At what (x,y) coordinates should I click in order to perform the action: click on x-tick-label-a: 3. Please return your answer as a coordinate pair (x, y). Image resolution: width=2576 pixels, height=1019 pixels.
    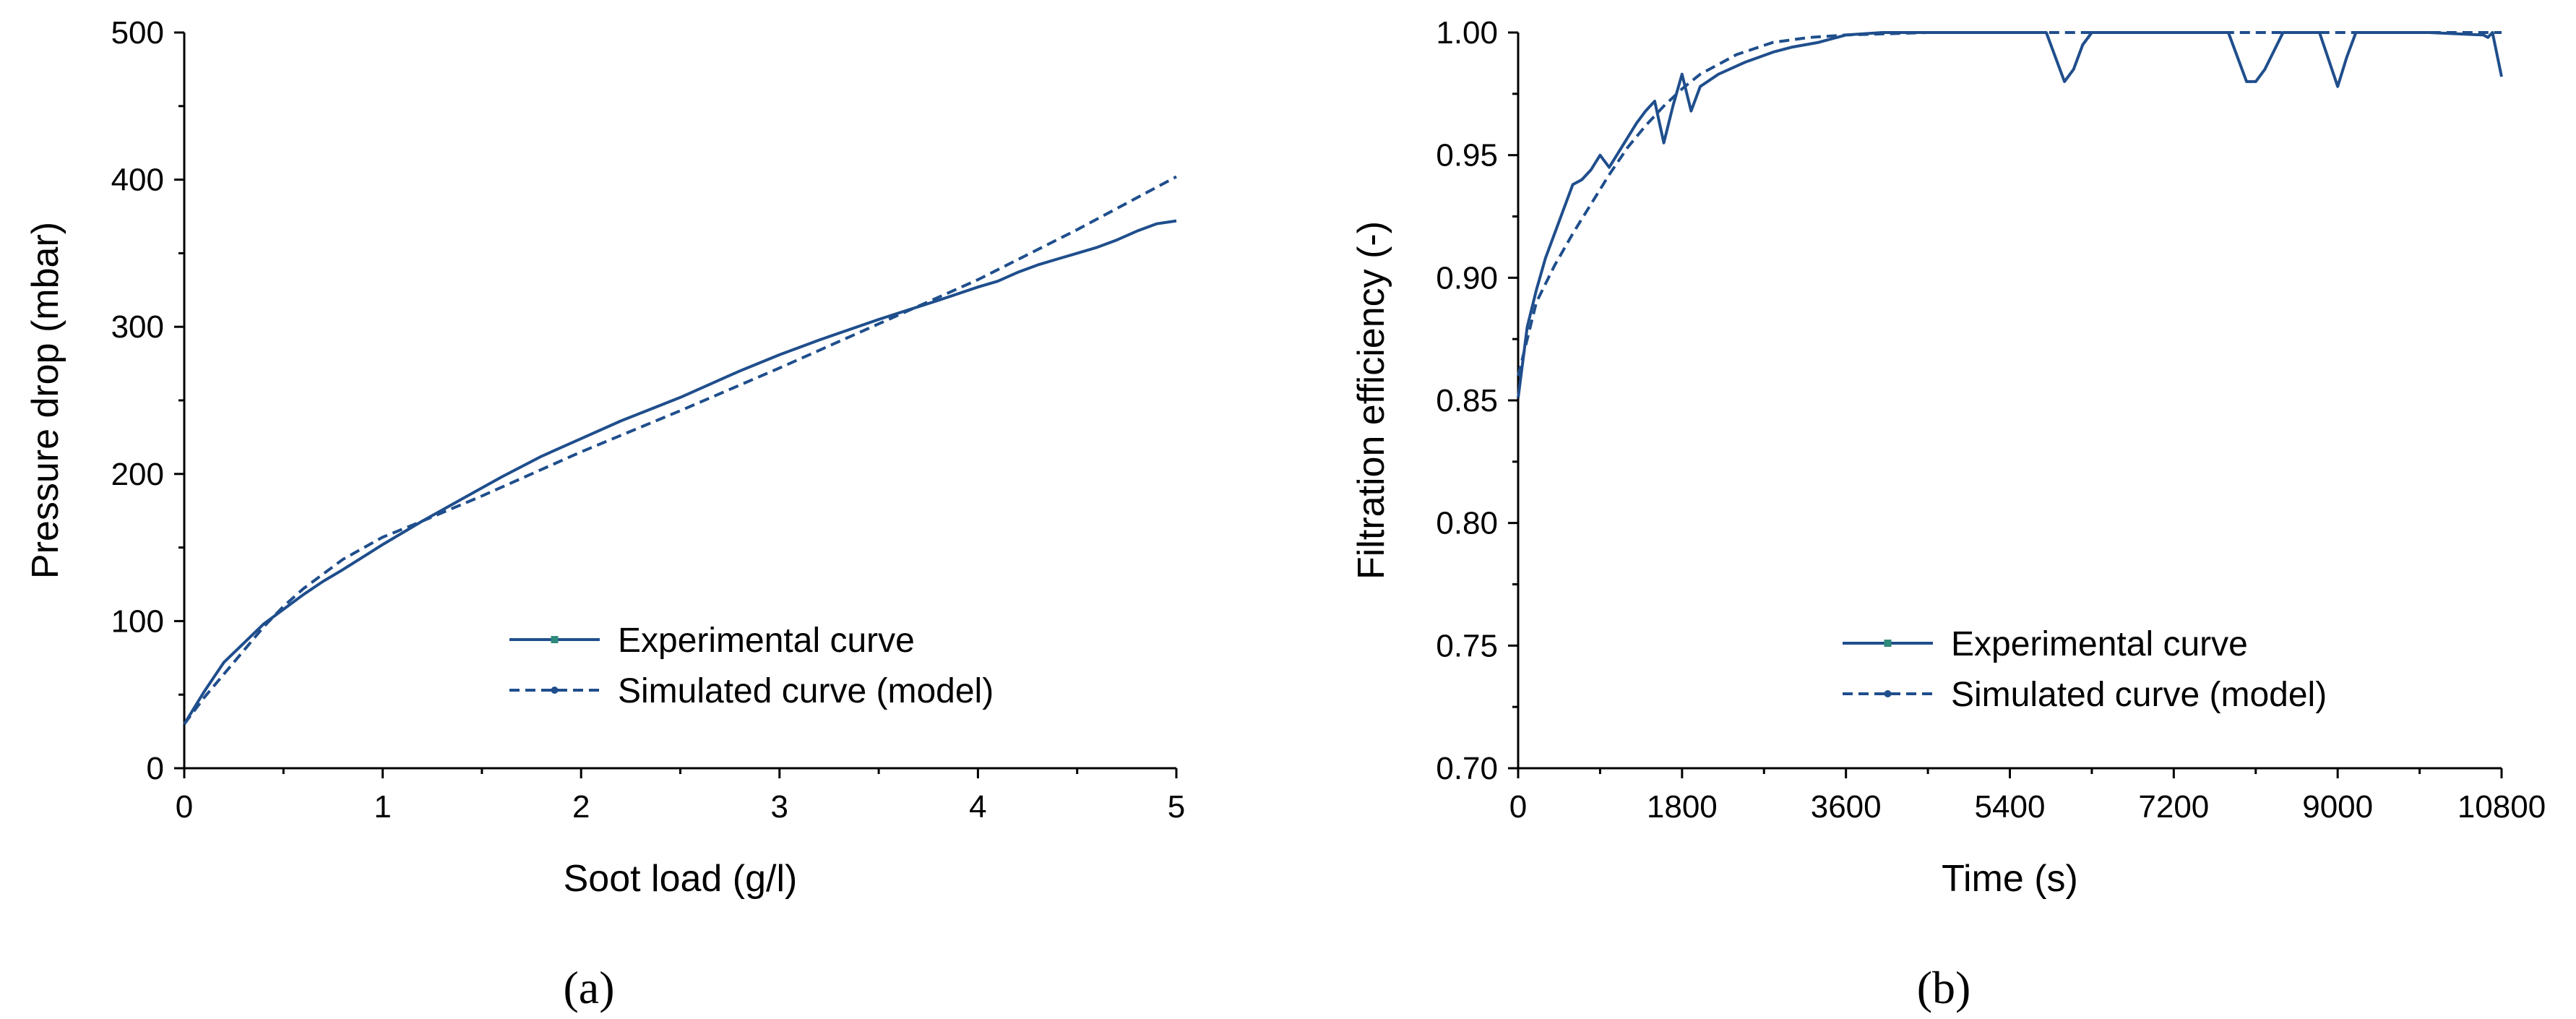
    Looking at the image, I should click on (779, 807).